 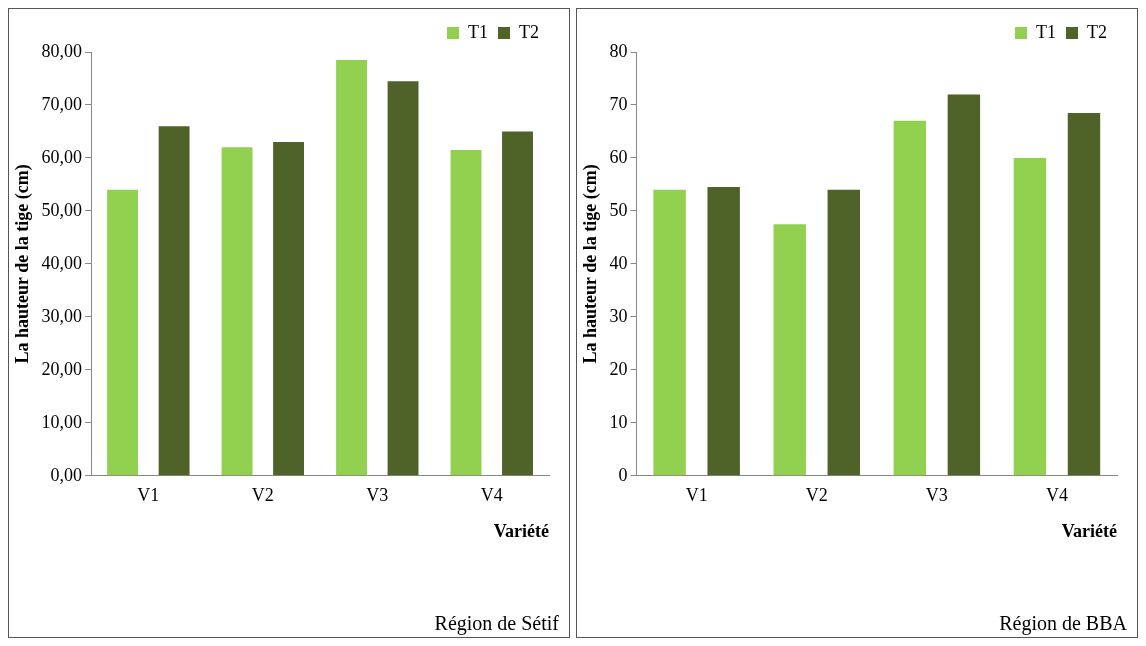 What do you see at coordinates (62, 209) in the screenshot?
I see `y-tick-label: 50,00` at bounding box center [62, 209].